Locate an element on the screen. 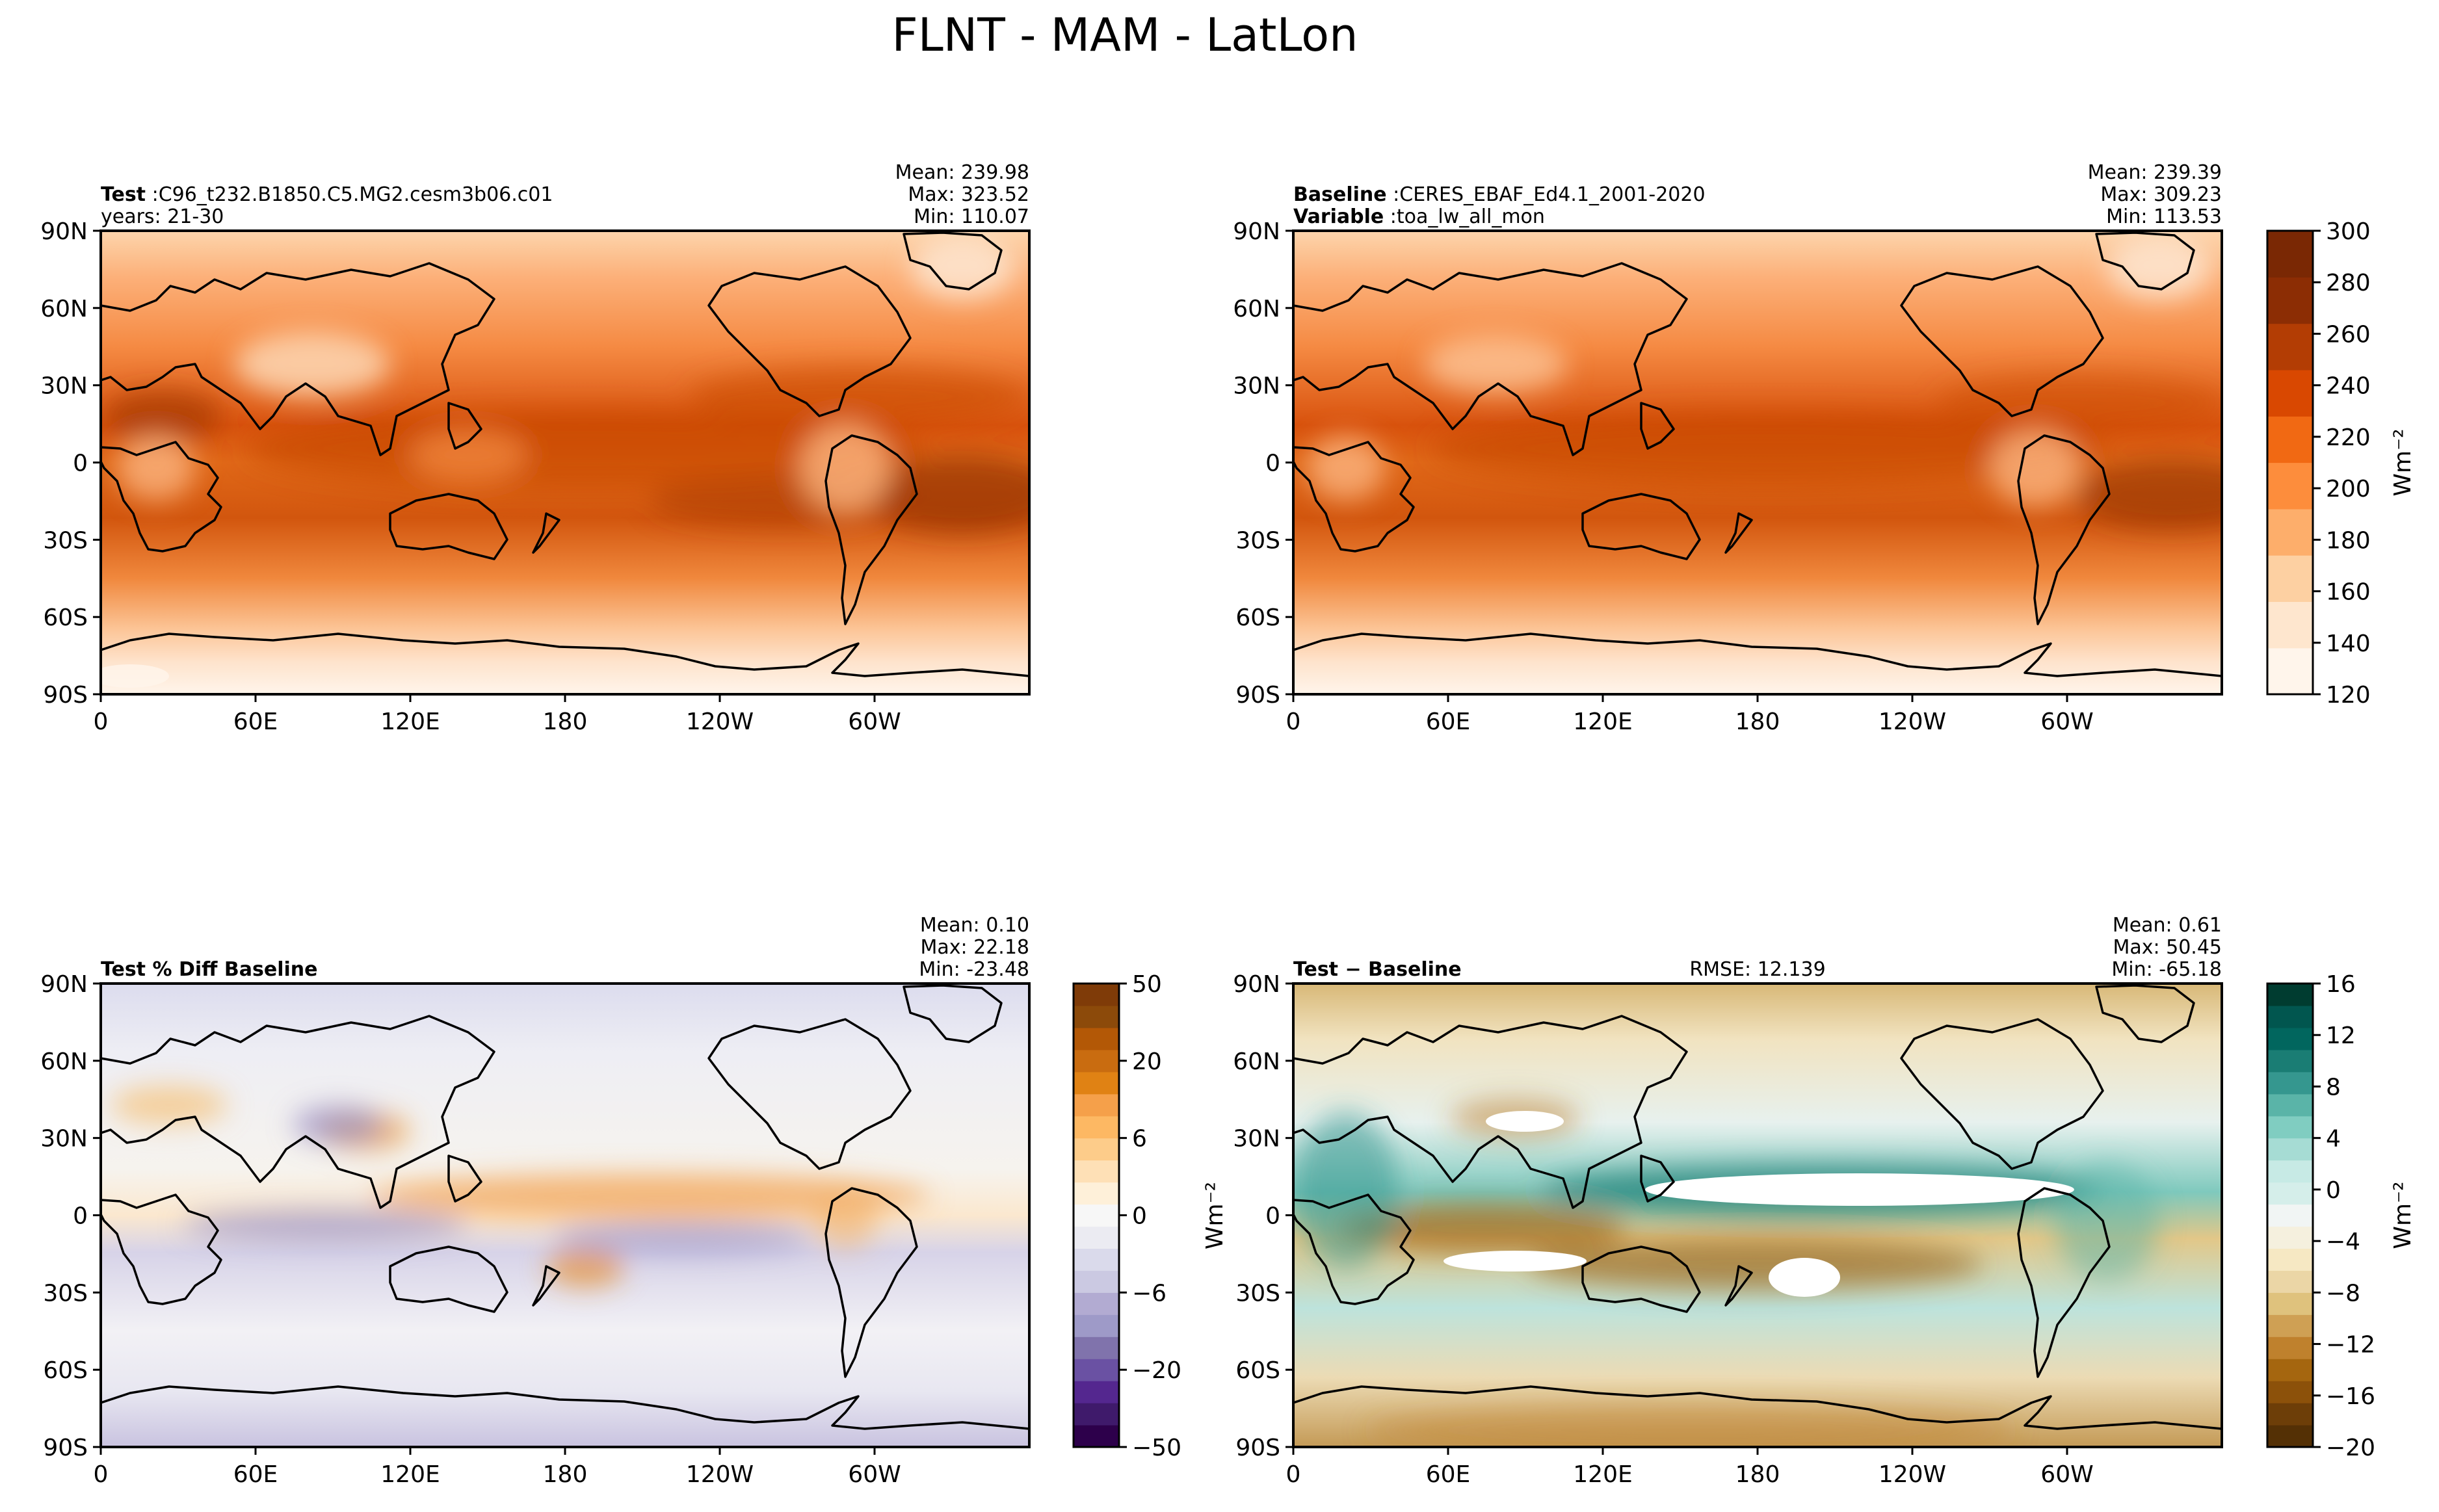 This screenshot has height=1512, width=2439. abs-colorbar-tick-label: 180 is located at coordinates (2348, 540).